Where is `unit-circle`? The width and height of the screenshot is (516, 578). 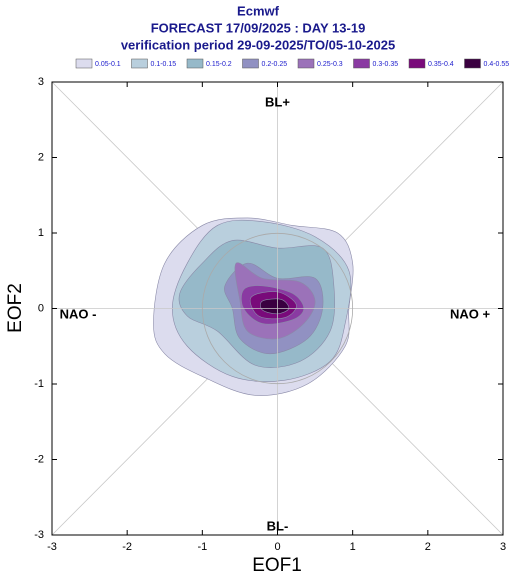
unit-circle is located at coordinates (277, 308).